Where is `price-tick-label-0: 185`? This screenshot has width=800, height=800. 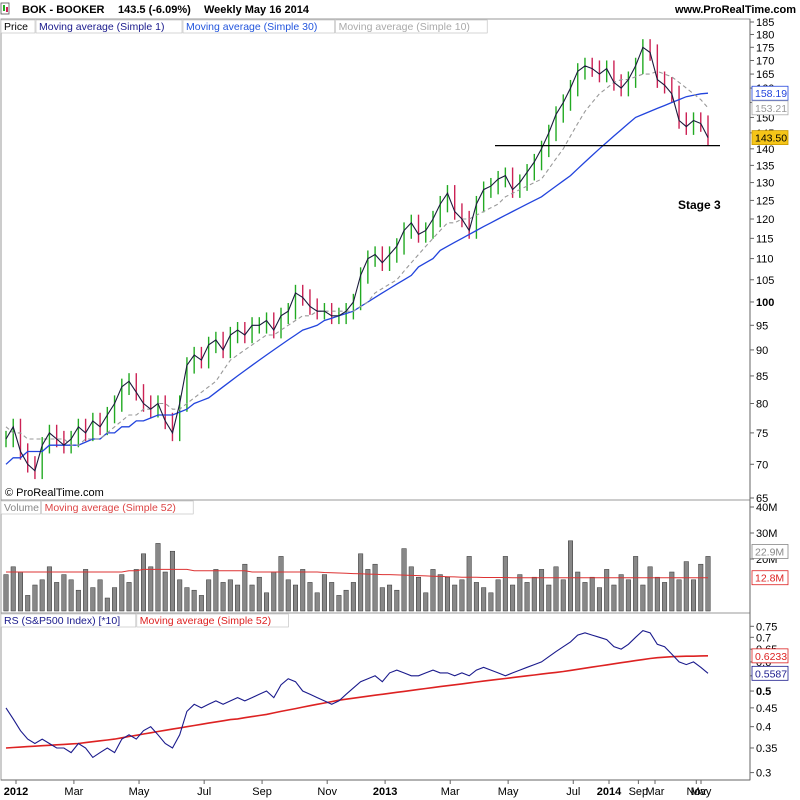 price-tick-label-0: 185 is located at coordinates (765, 23).